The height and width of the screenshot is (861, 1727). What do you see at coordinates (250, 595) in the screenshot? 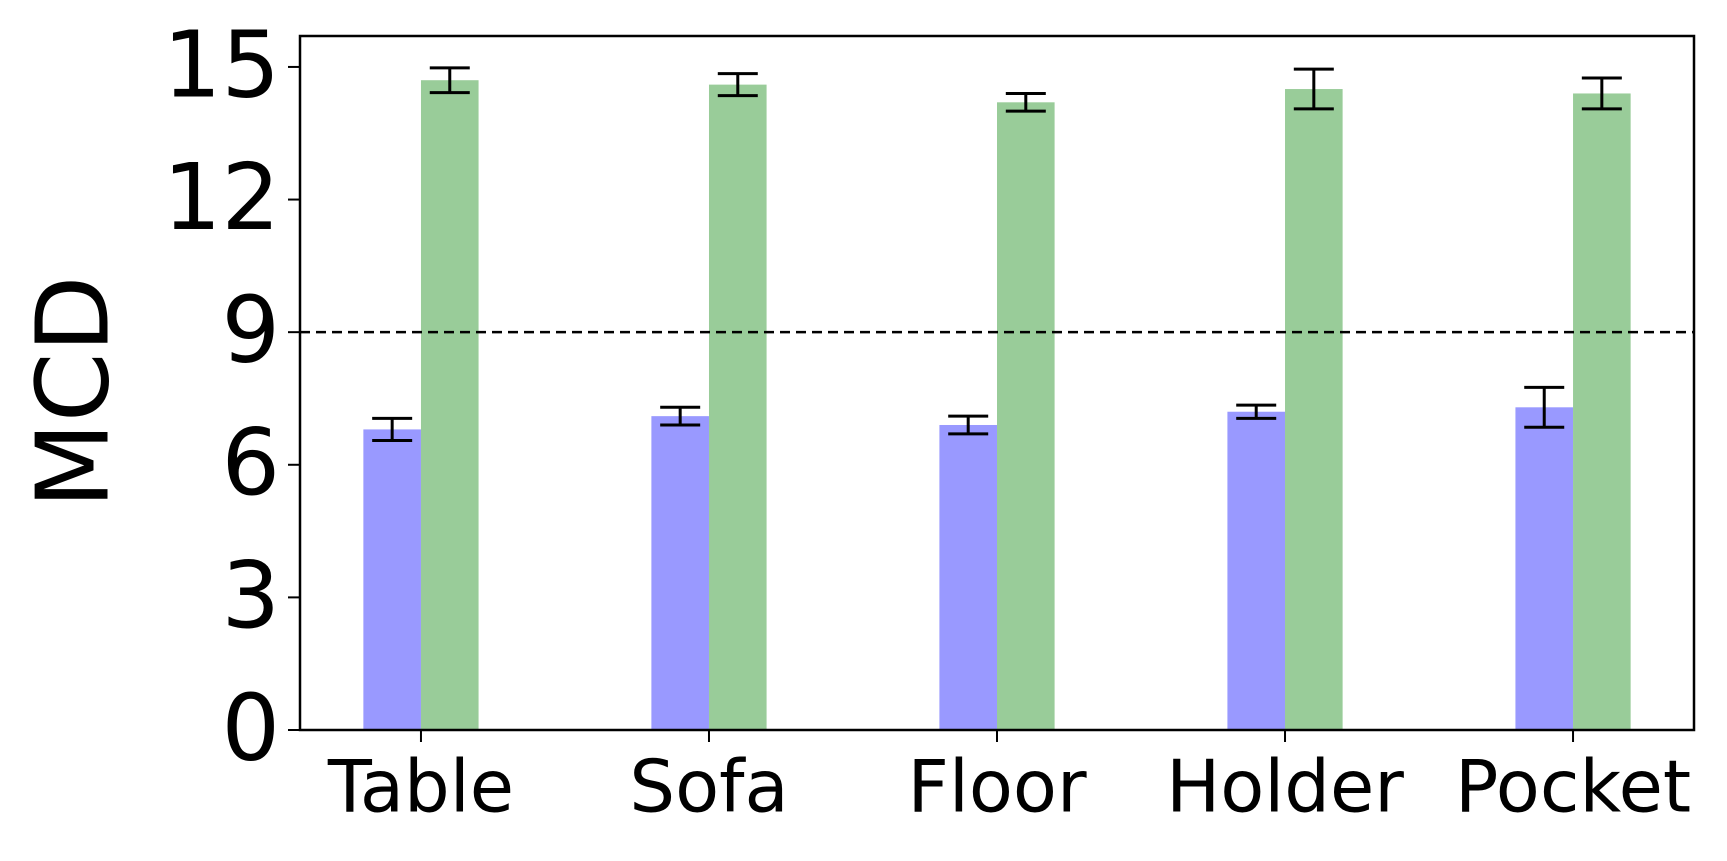
I see `y-tick-label: 3` at bounding box center [250, 595].